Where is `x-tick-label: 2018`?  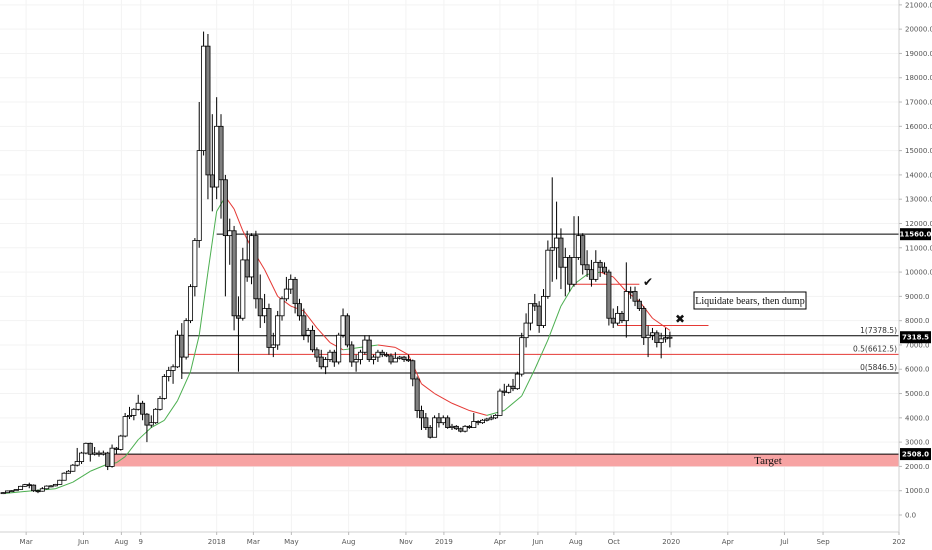
x-tick-label: 2018 is located at coordinates (217, 542).